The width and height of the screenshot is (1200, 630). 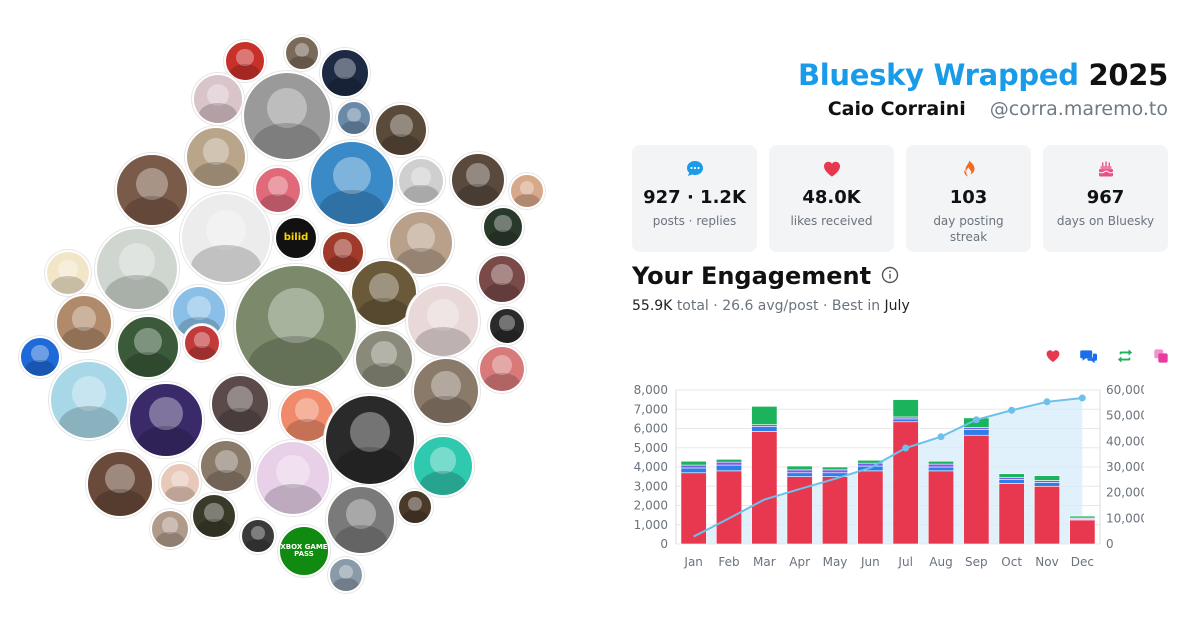 I want to click on avatar-logo: XBOX GAME PASS, so click(x=304, y=551).